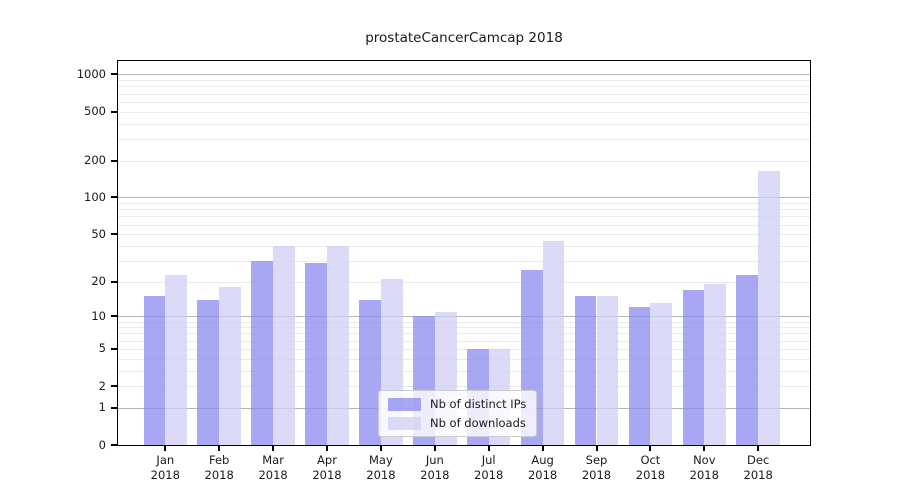 The image size is (900, 500). I want to click on y-tick-label: 0, so click(102, 444).